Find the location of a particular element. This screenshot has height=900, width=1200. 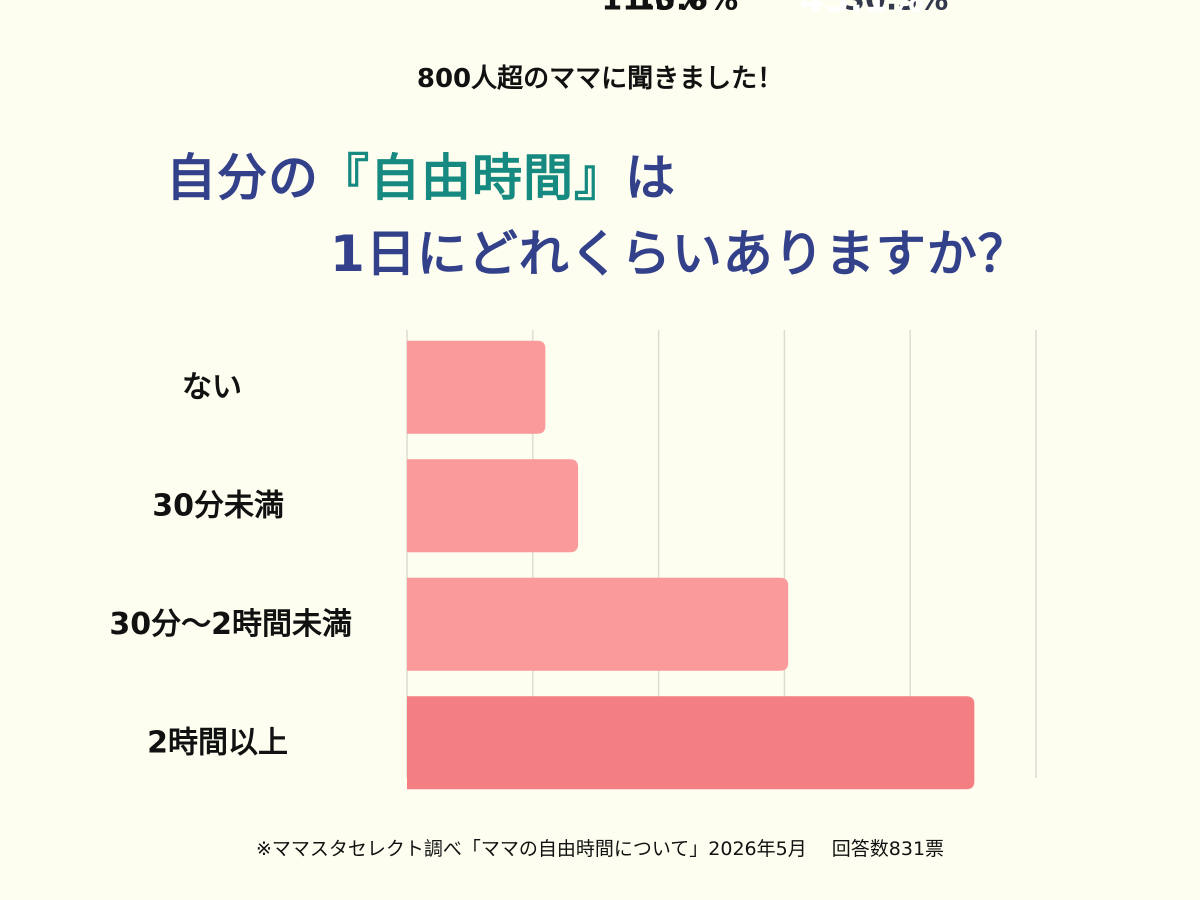

title-line-2: 1日にどれくらいありますか？ is located at coordinates (679, 254).